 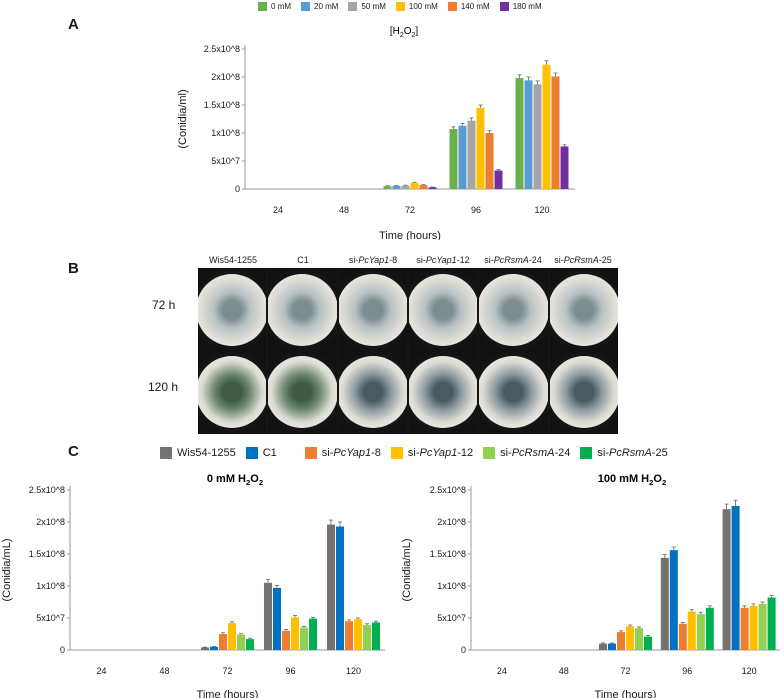 I want to click on chart-title: [H2O2], so click(x=404, y=32).